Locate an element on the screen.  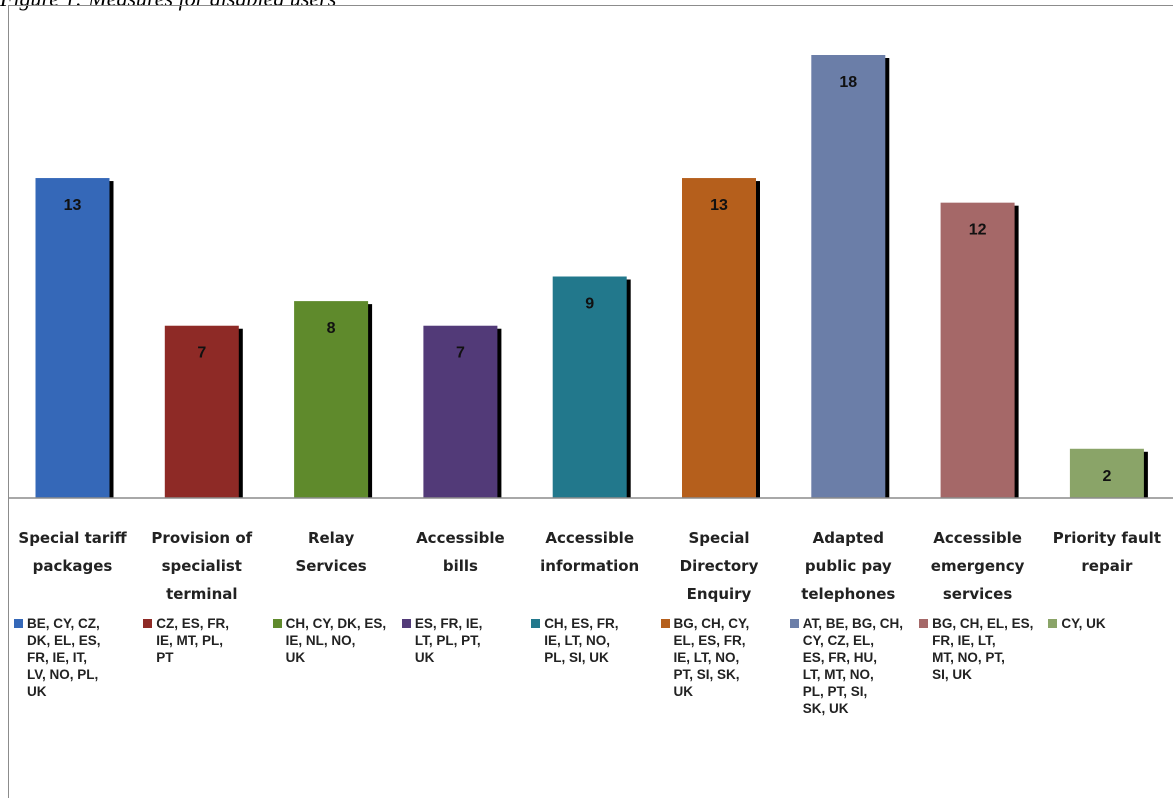
data-label-6: 13 is located at coordinates (719, 205).